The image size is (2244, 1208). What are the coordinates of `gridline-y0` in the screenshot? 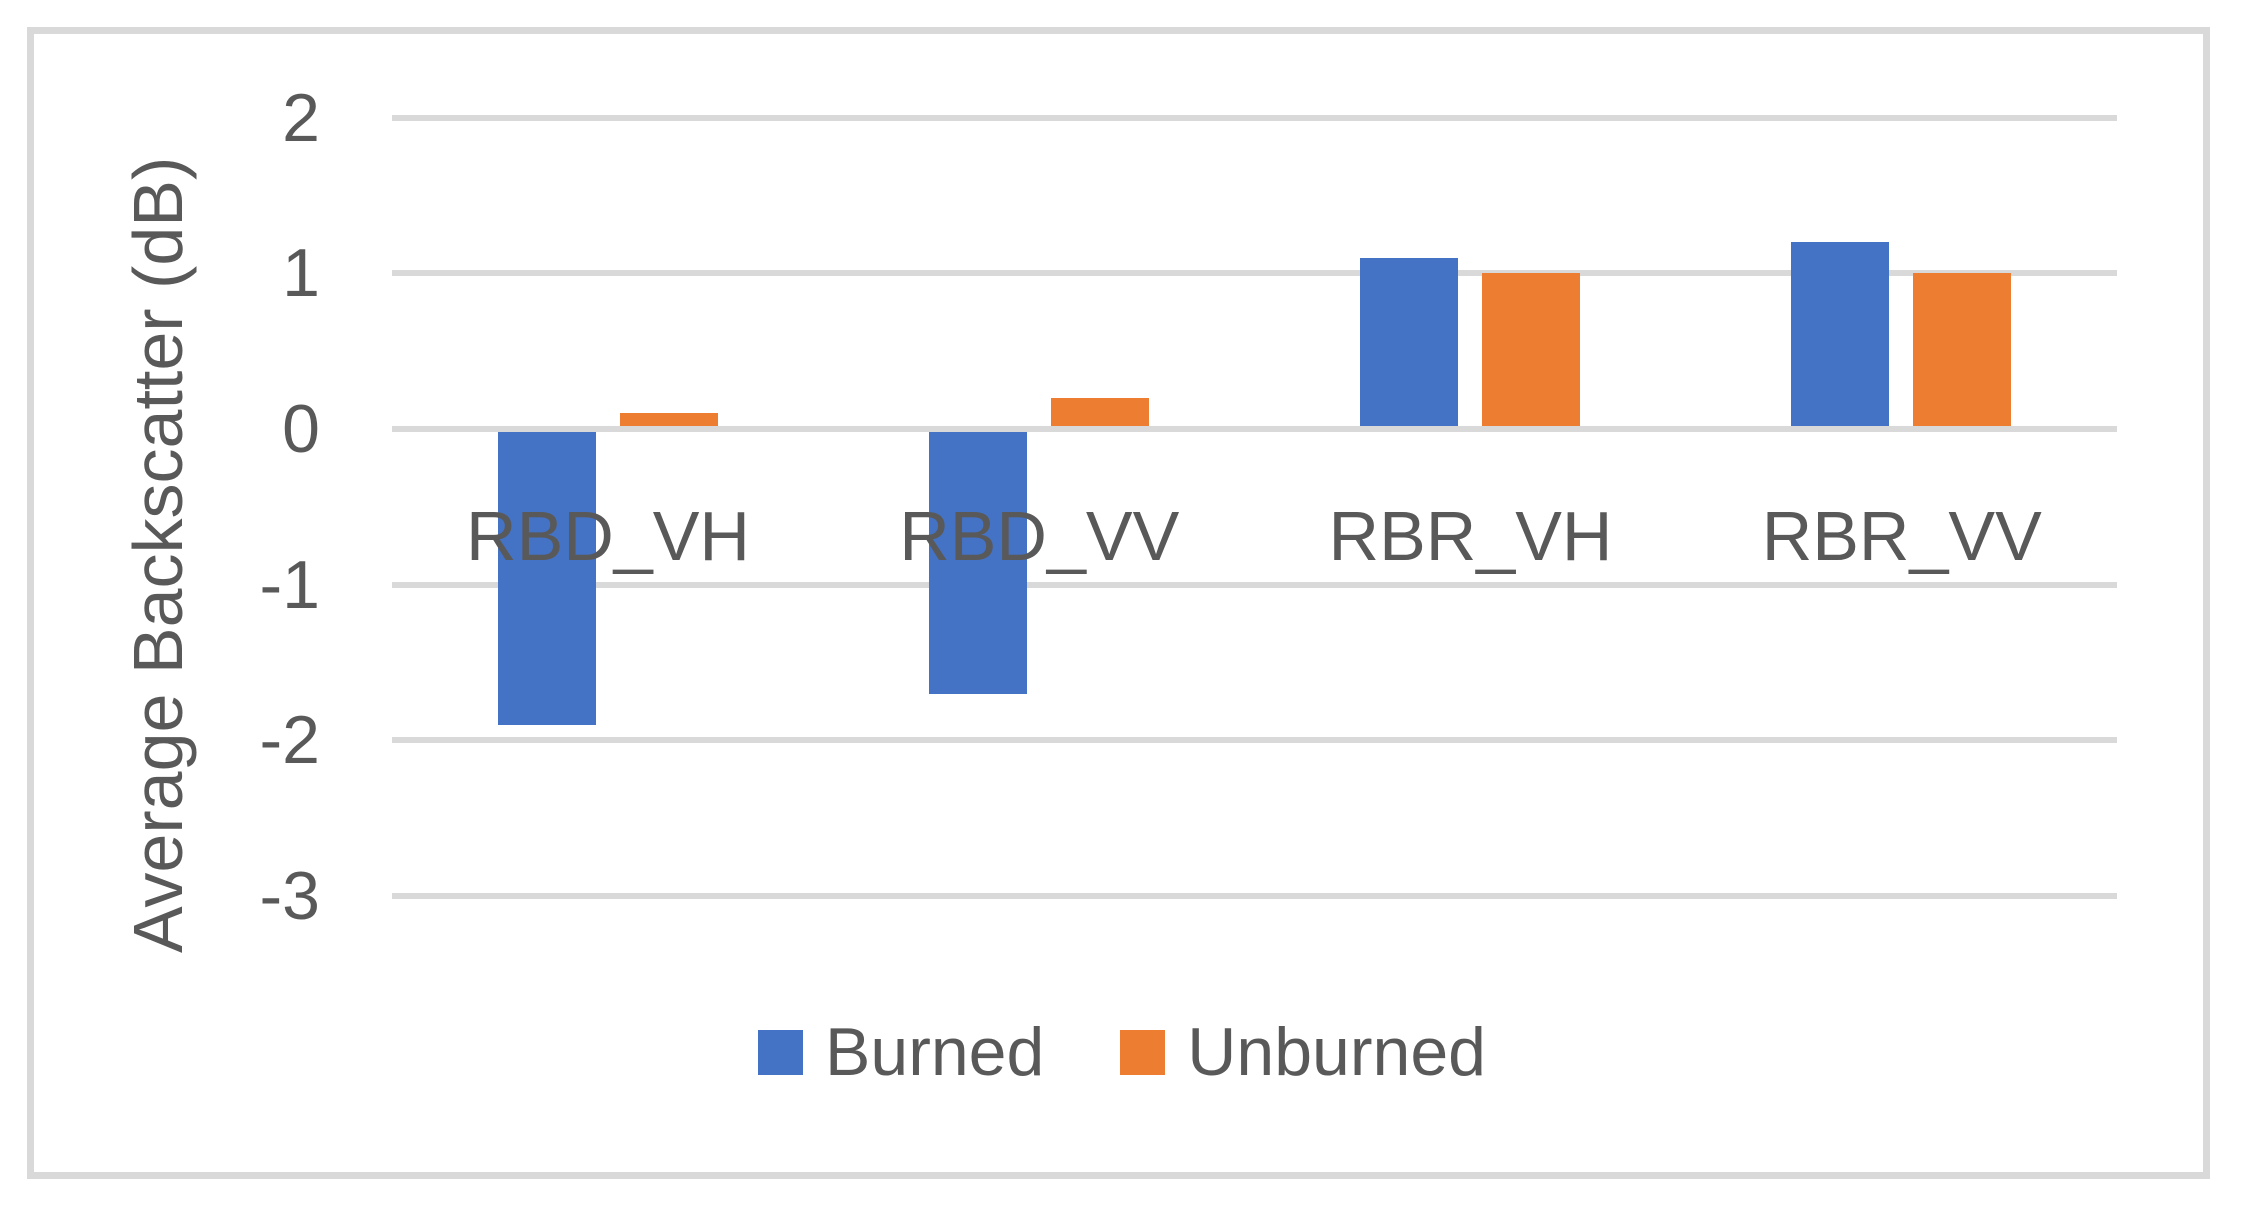 It's located at (1254, 429).